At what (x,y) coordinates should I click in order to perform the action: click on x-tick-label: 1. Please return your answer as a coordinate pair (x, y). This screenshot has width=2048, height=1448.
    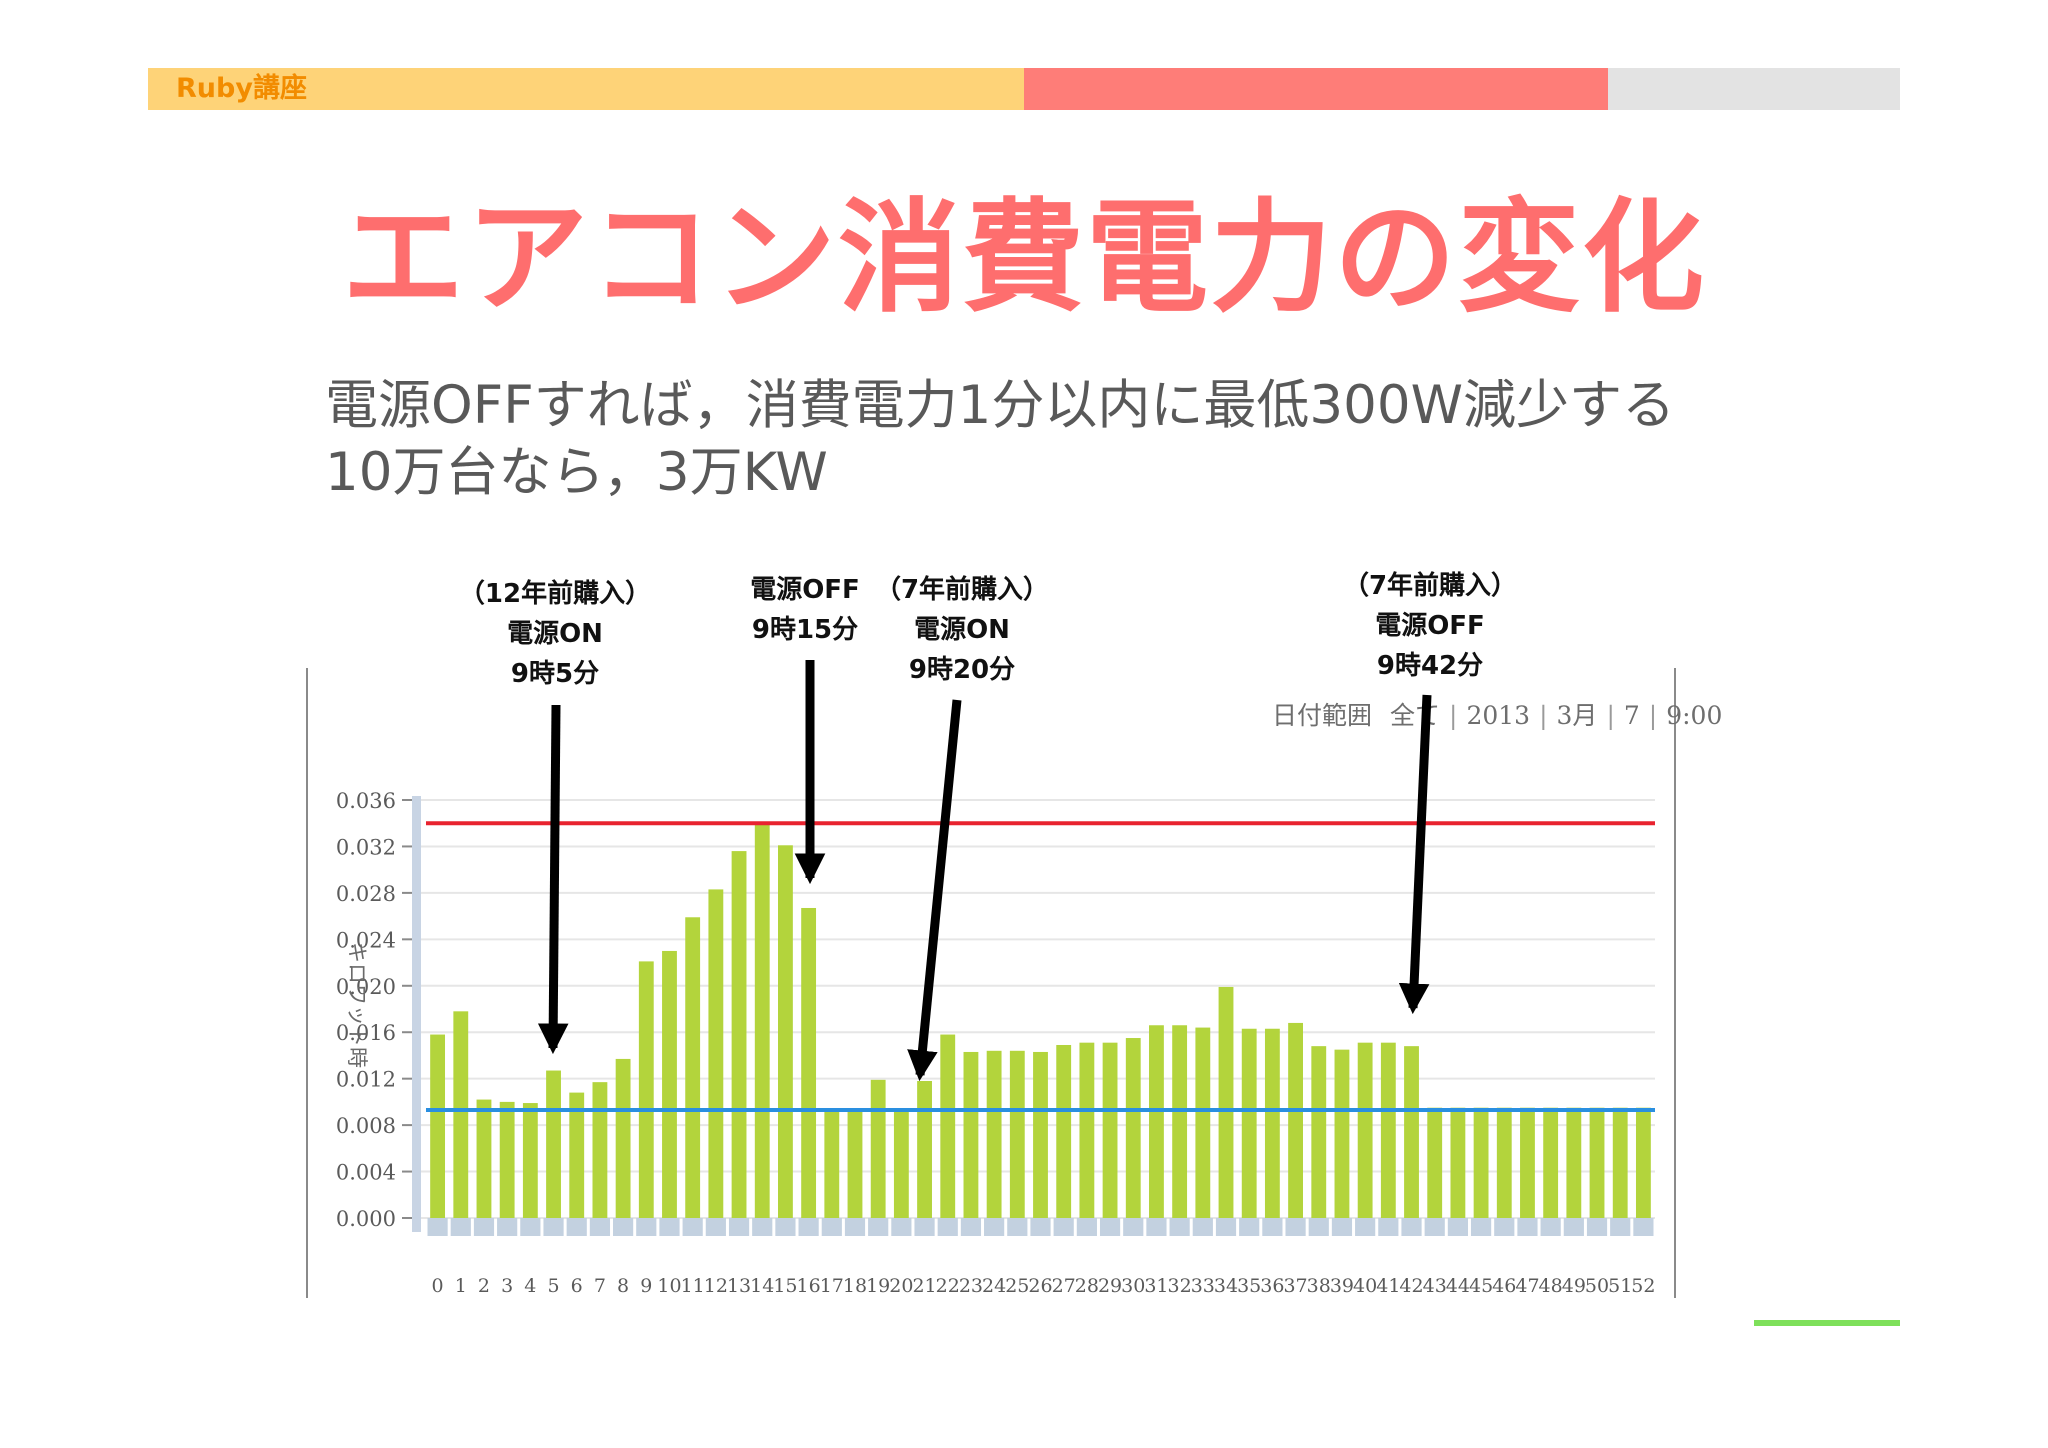
    Looking at the image, I should click on (461, 1286).